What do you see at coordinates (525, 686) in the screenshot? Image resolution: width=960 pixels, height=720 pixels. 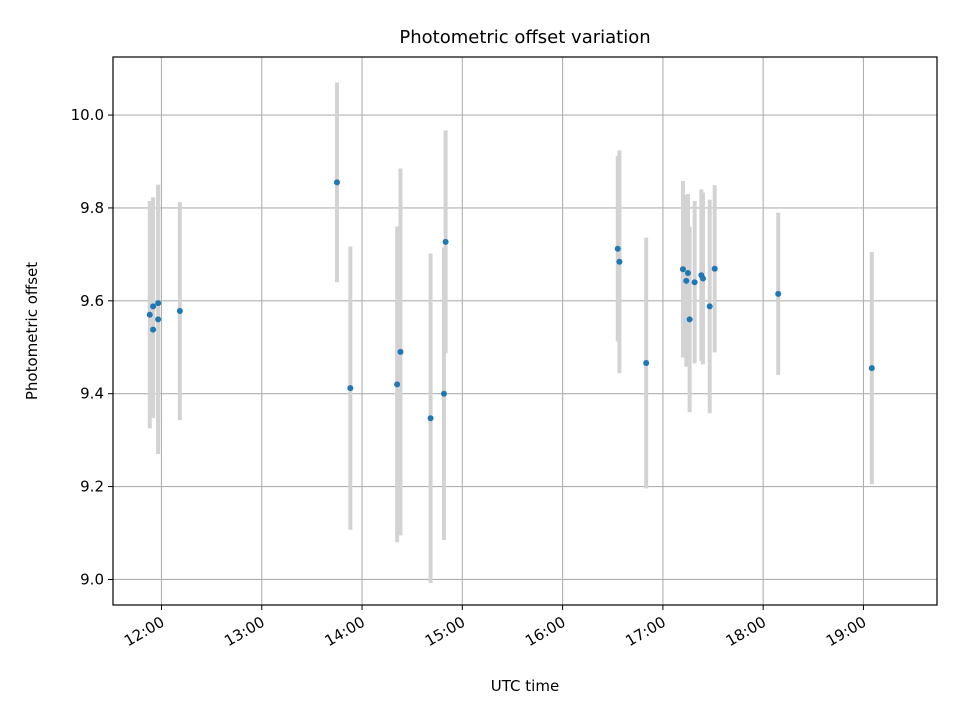 I see `x-axis-label: UTC time` at bounding box center [525, 686].